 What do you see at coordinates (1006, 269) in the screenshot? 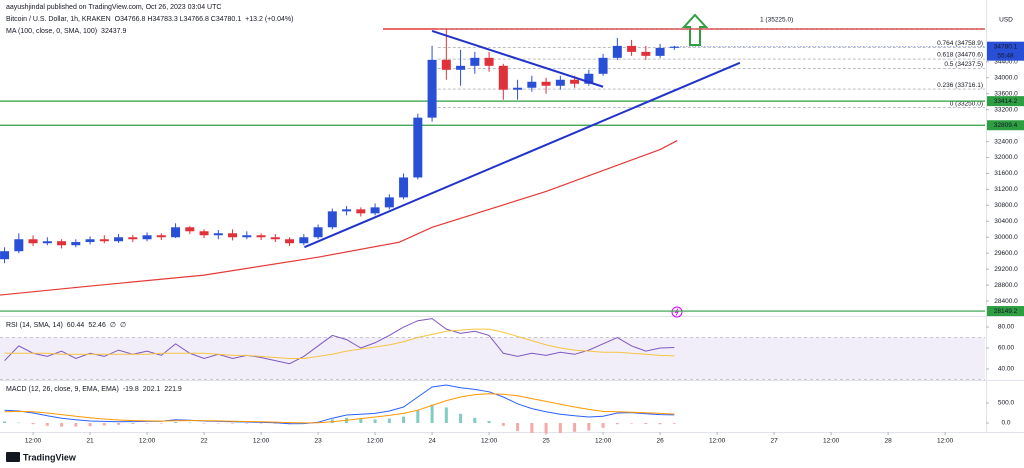
I see `y-tick-label: 29200.0` at bounding box center [1006, 269].